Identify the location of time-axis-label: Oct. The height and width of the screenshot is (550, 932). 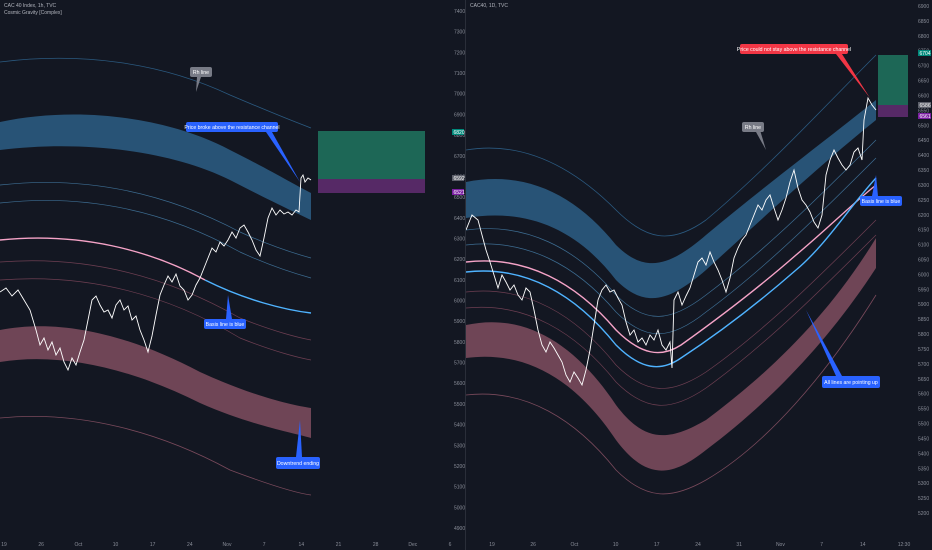
(78, 545).